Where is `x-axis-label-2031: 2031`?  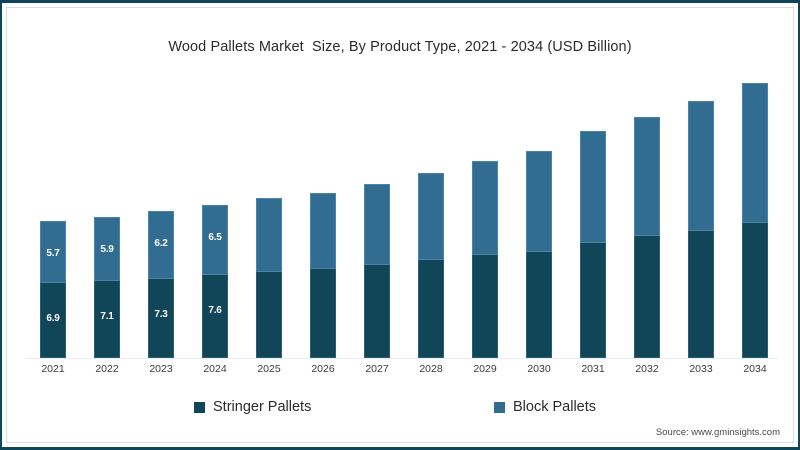
x-axis-label-2031: 2031 is located at coordinates (593, 369).